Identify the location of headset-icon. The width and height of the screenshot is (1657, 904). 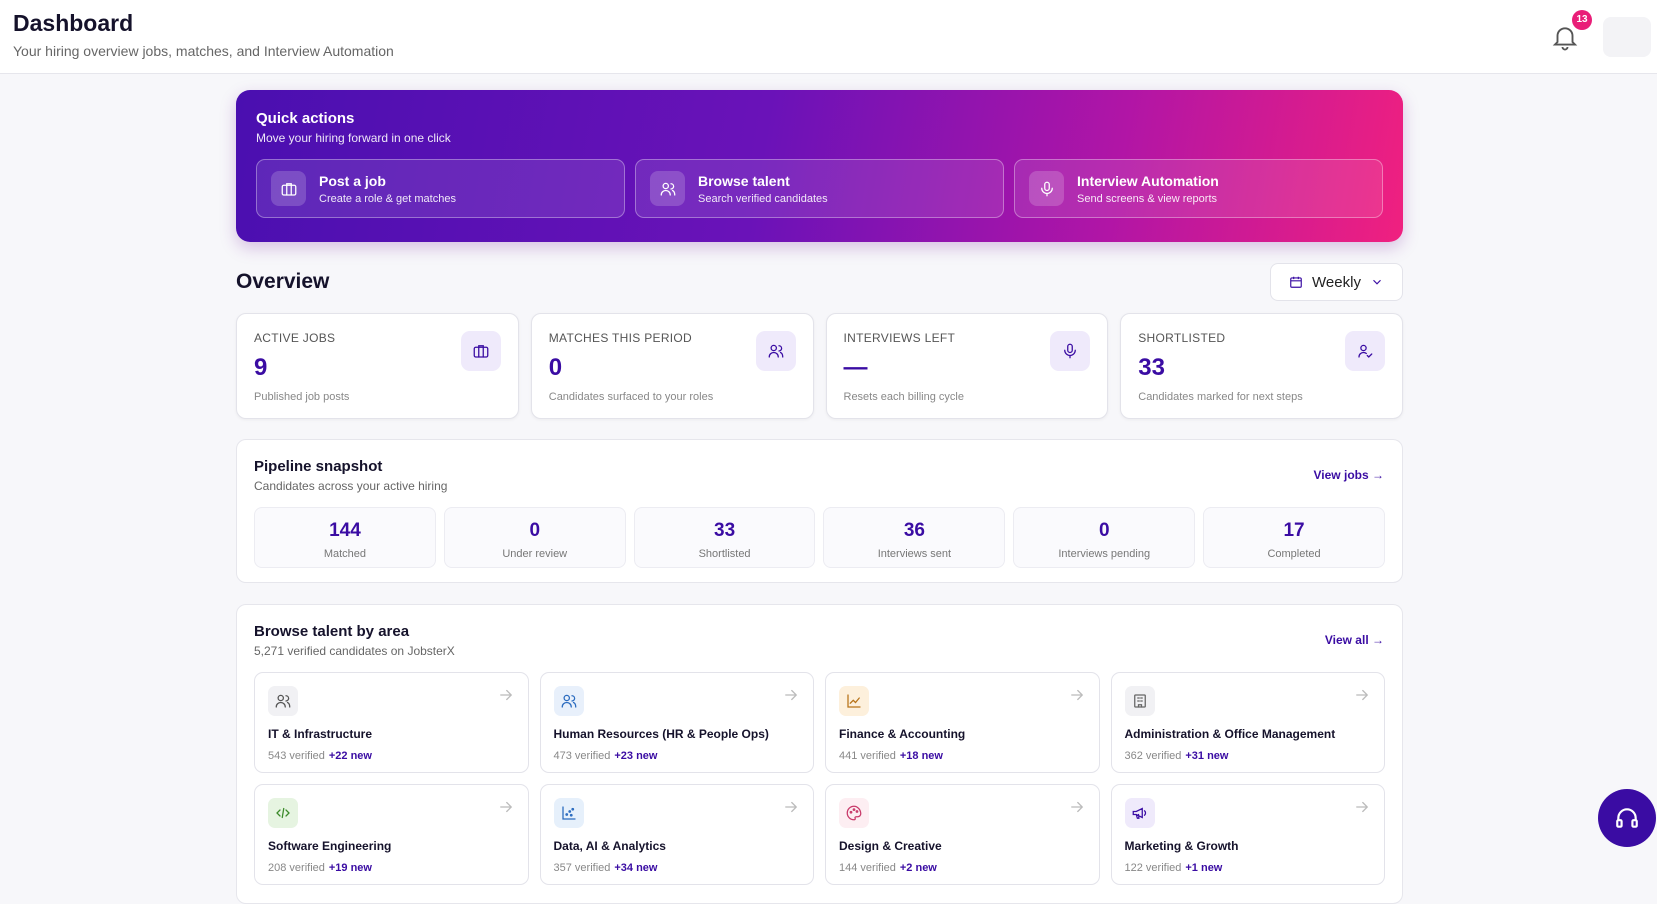
(1627, 818).